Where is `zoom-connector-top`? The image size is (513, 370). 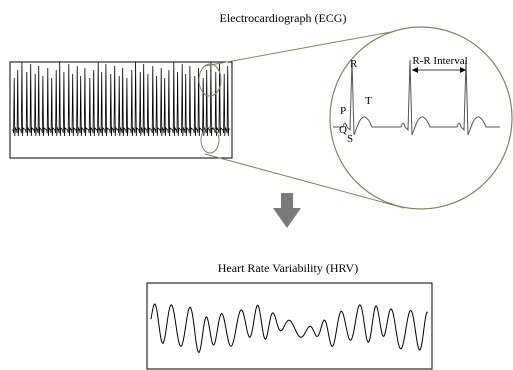 zoom-connector-top is located at coordinates (303, 48).